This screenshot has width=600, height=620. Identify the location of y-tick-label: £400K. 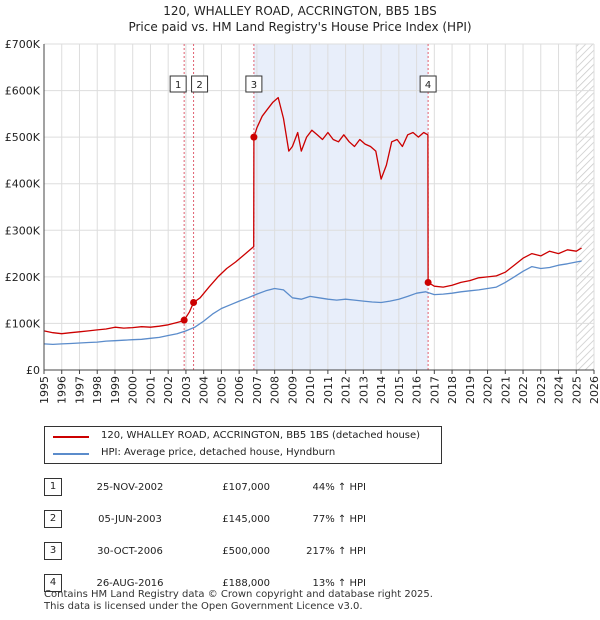
(23, 184).